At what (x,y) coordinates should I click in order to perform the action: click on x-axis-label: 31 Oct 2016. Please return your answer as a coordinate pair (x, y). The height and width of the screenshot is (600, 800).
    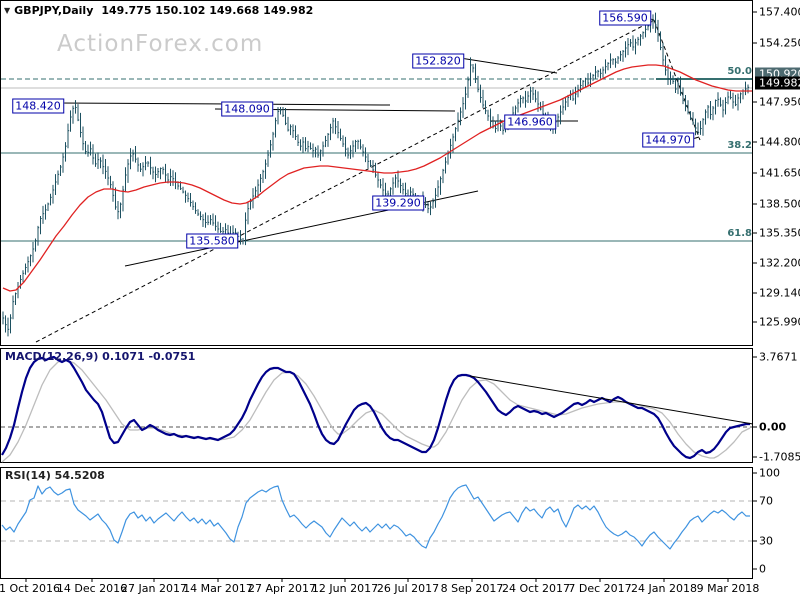
    Looking at the image, I should click on (30, 588).